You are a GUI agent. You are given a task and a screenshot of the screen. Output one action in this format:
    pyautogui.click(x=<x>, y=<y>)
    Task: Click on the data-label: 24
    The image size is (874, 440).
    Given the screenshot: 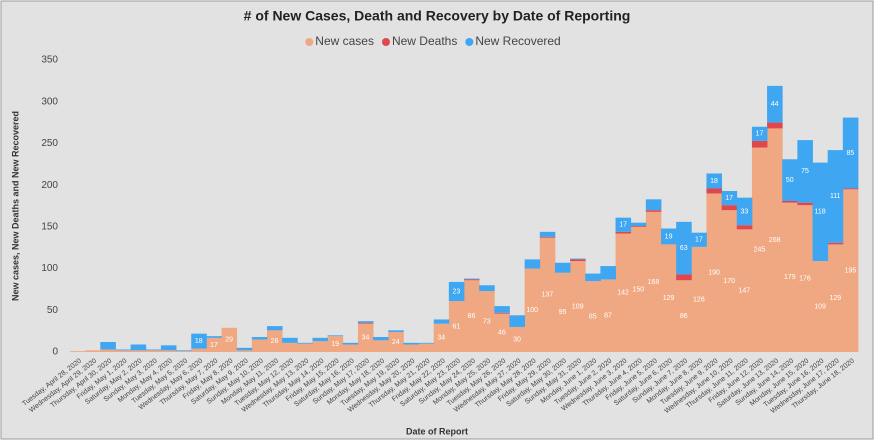 What is the action you would take?
    pyautogui.click(x=396, y=342)
    